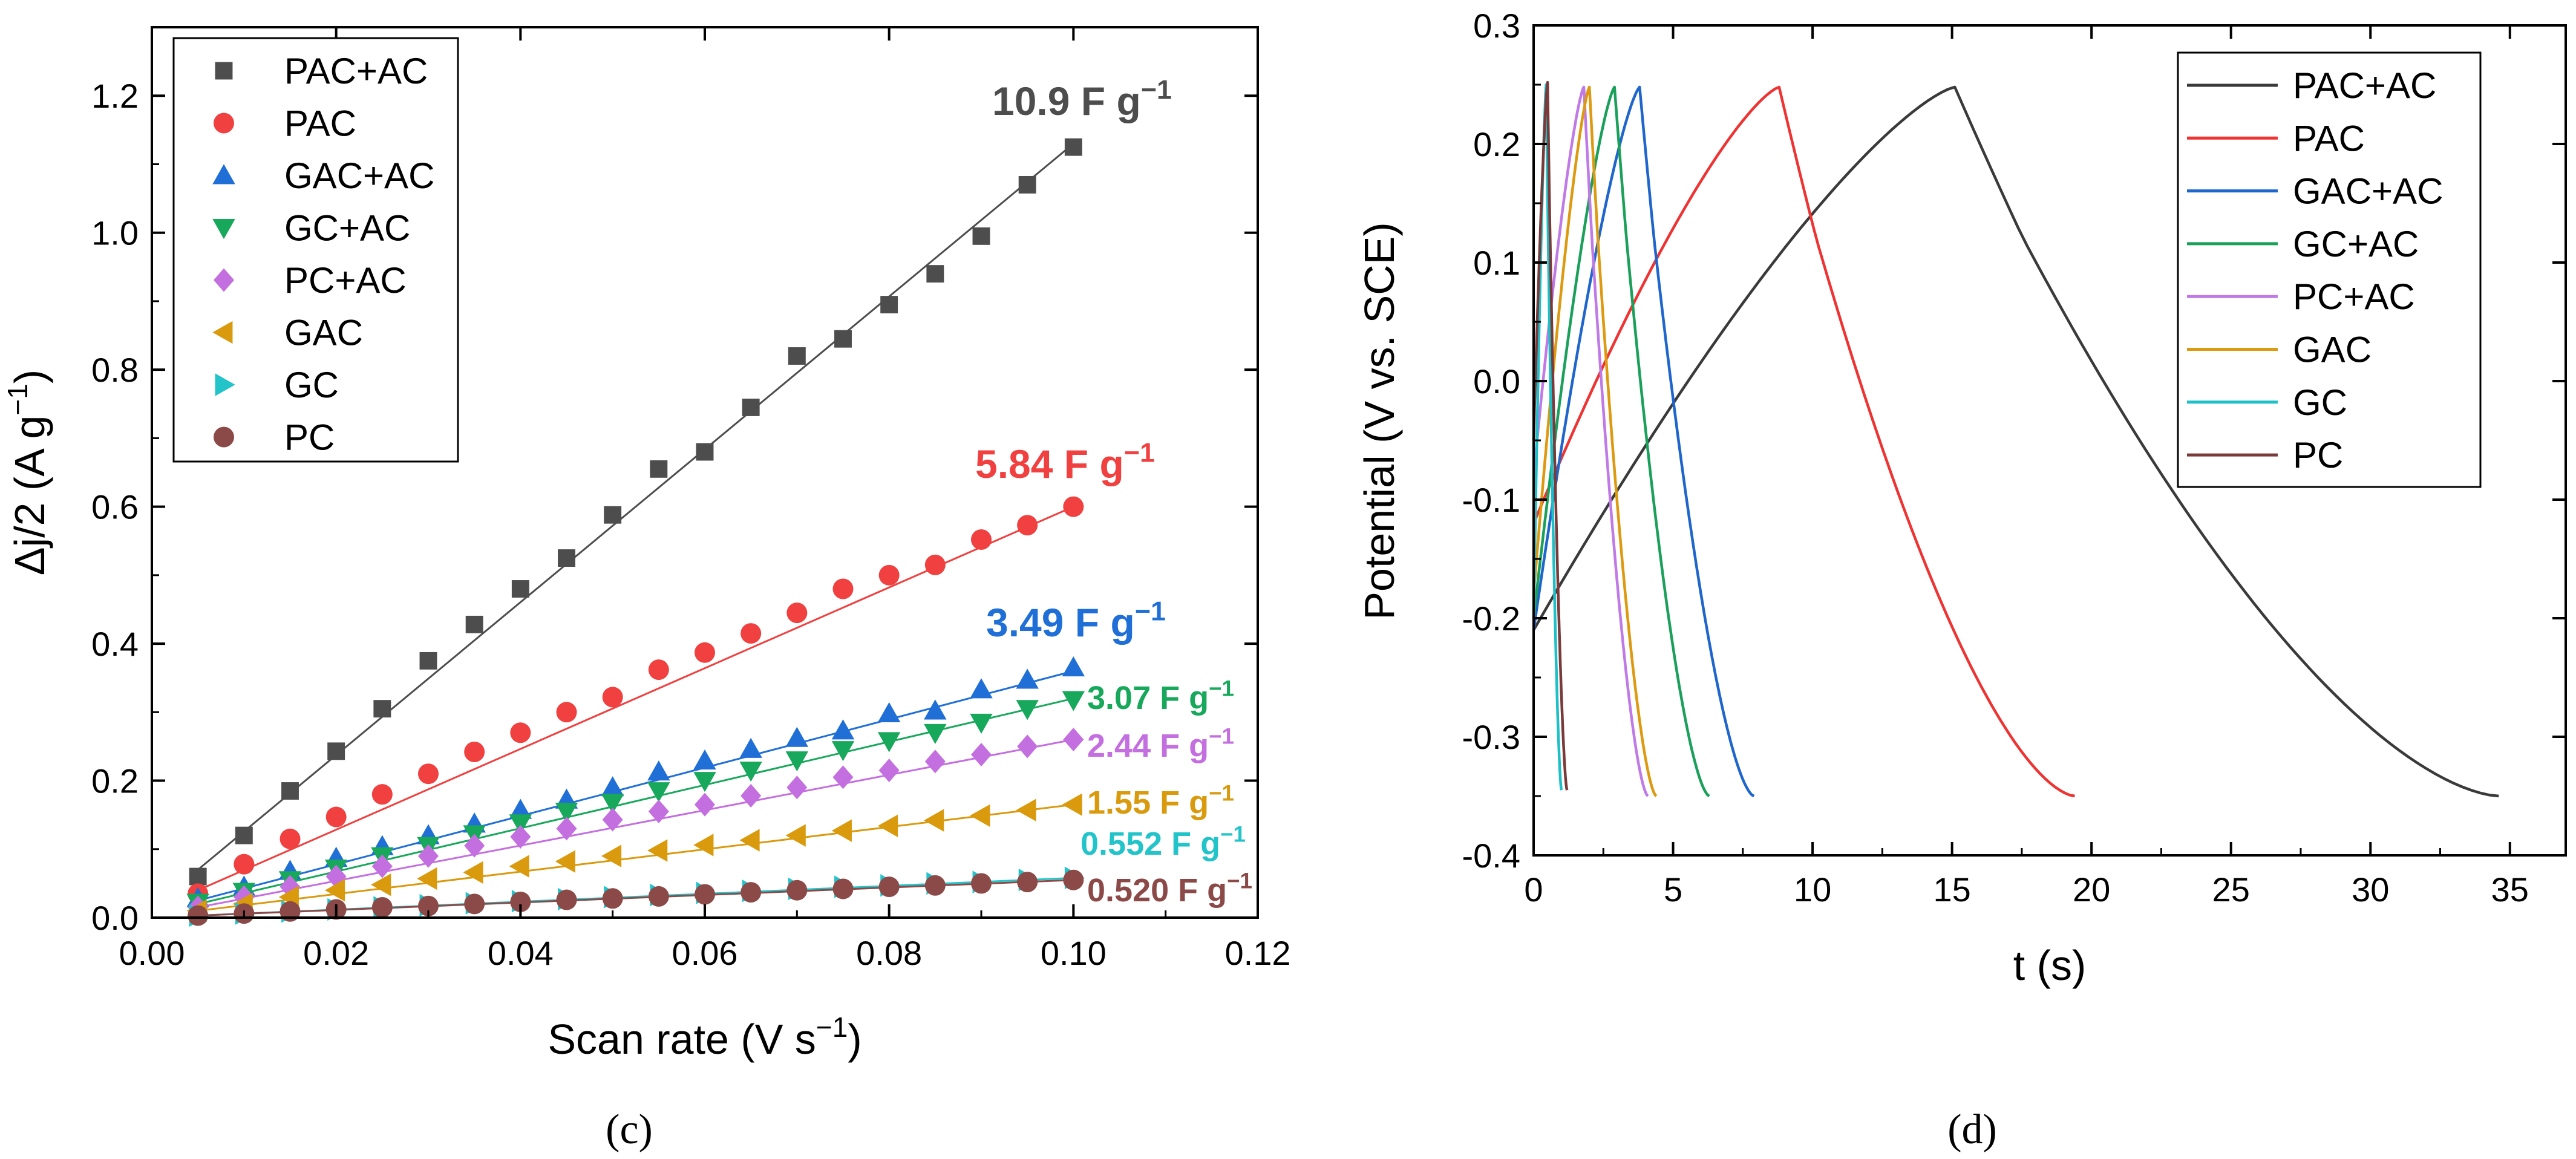 This screenshot has width=2576, height=1159. What do you see at coordinates (1803, 442) in the screenshot?
I see `curve-pac` at bounding box center [1803, 442].